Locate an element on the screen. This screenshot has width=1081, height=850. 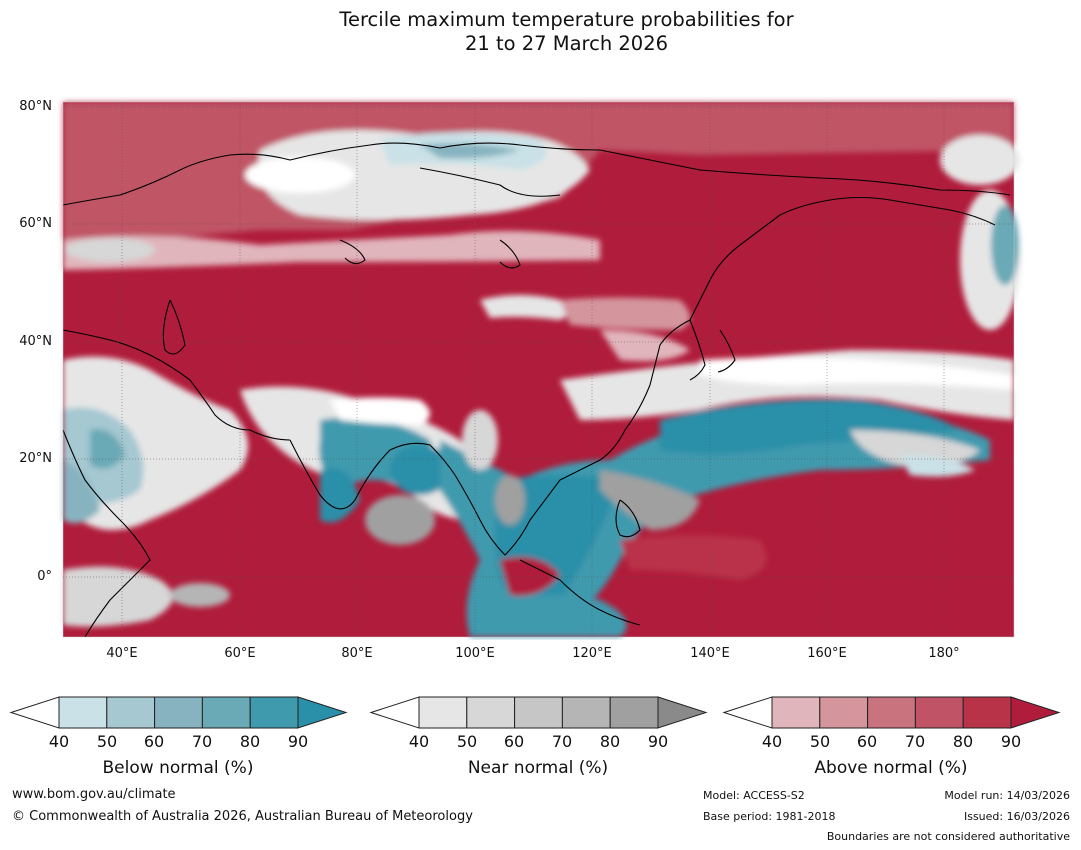
pacific-white-band is located at coordinates (857, 373).